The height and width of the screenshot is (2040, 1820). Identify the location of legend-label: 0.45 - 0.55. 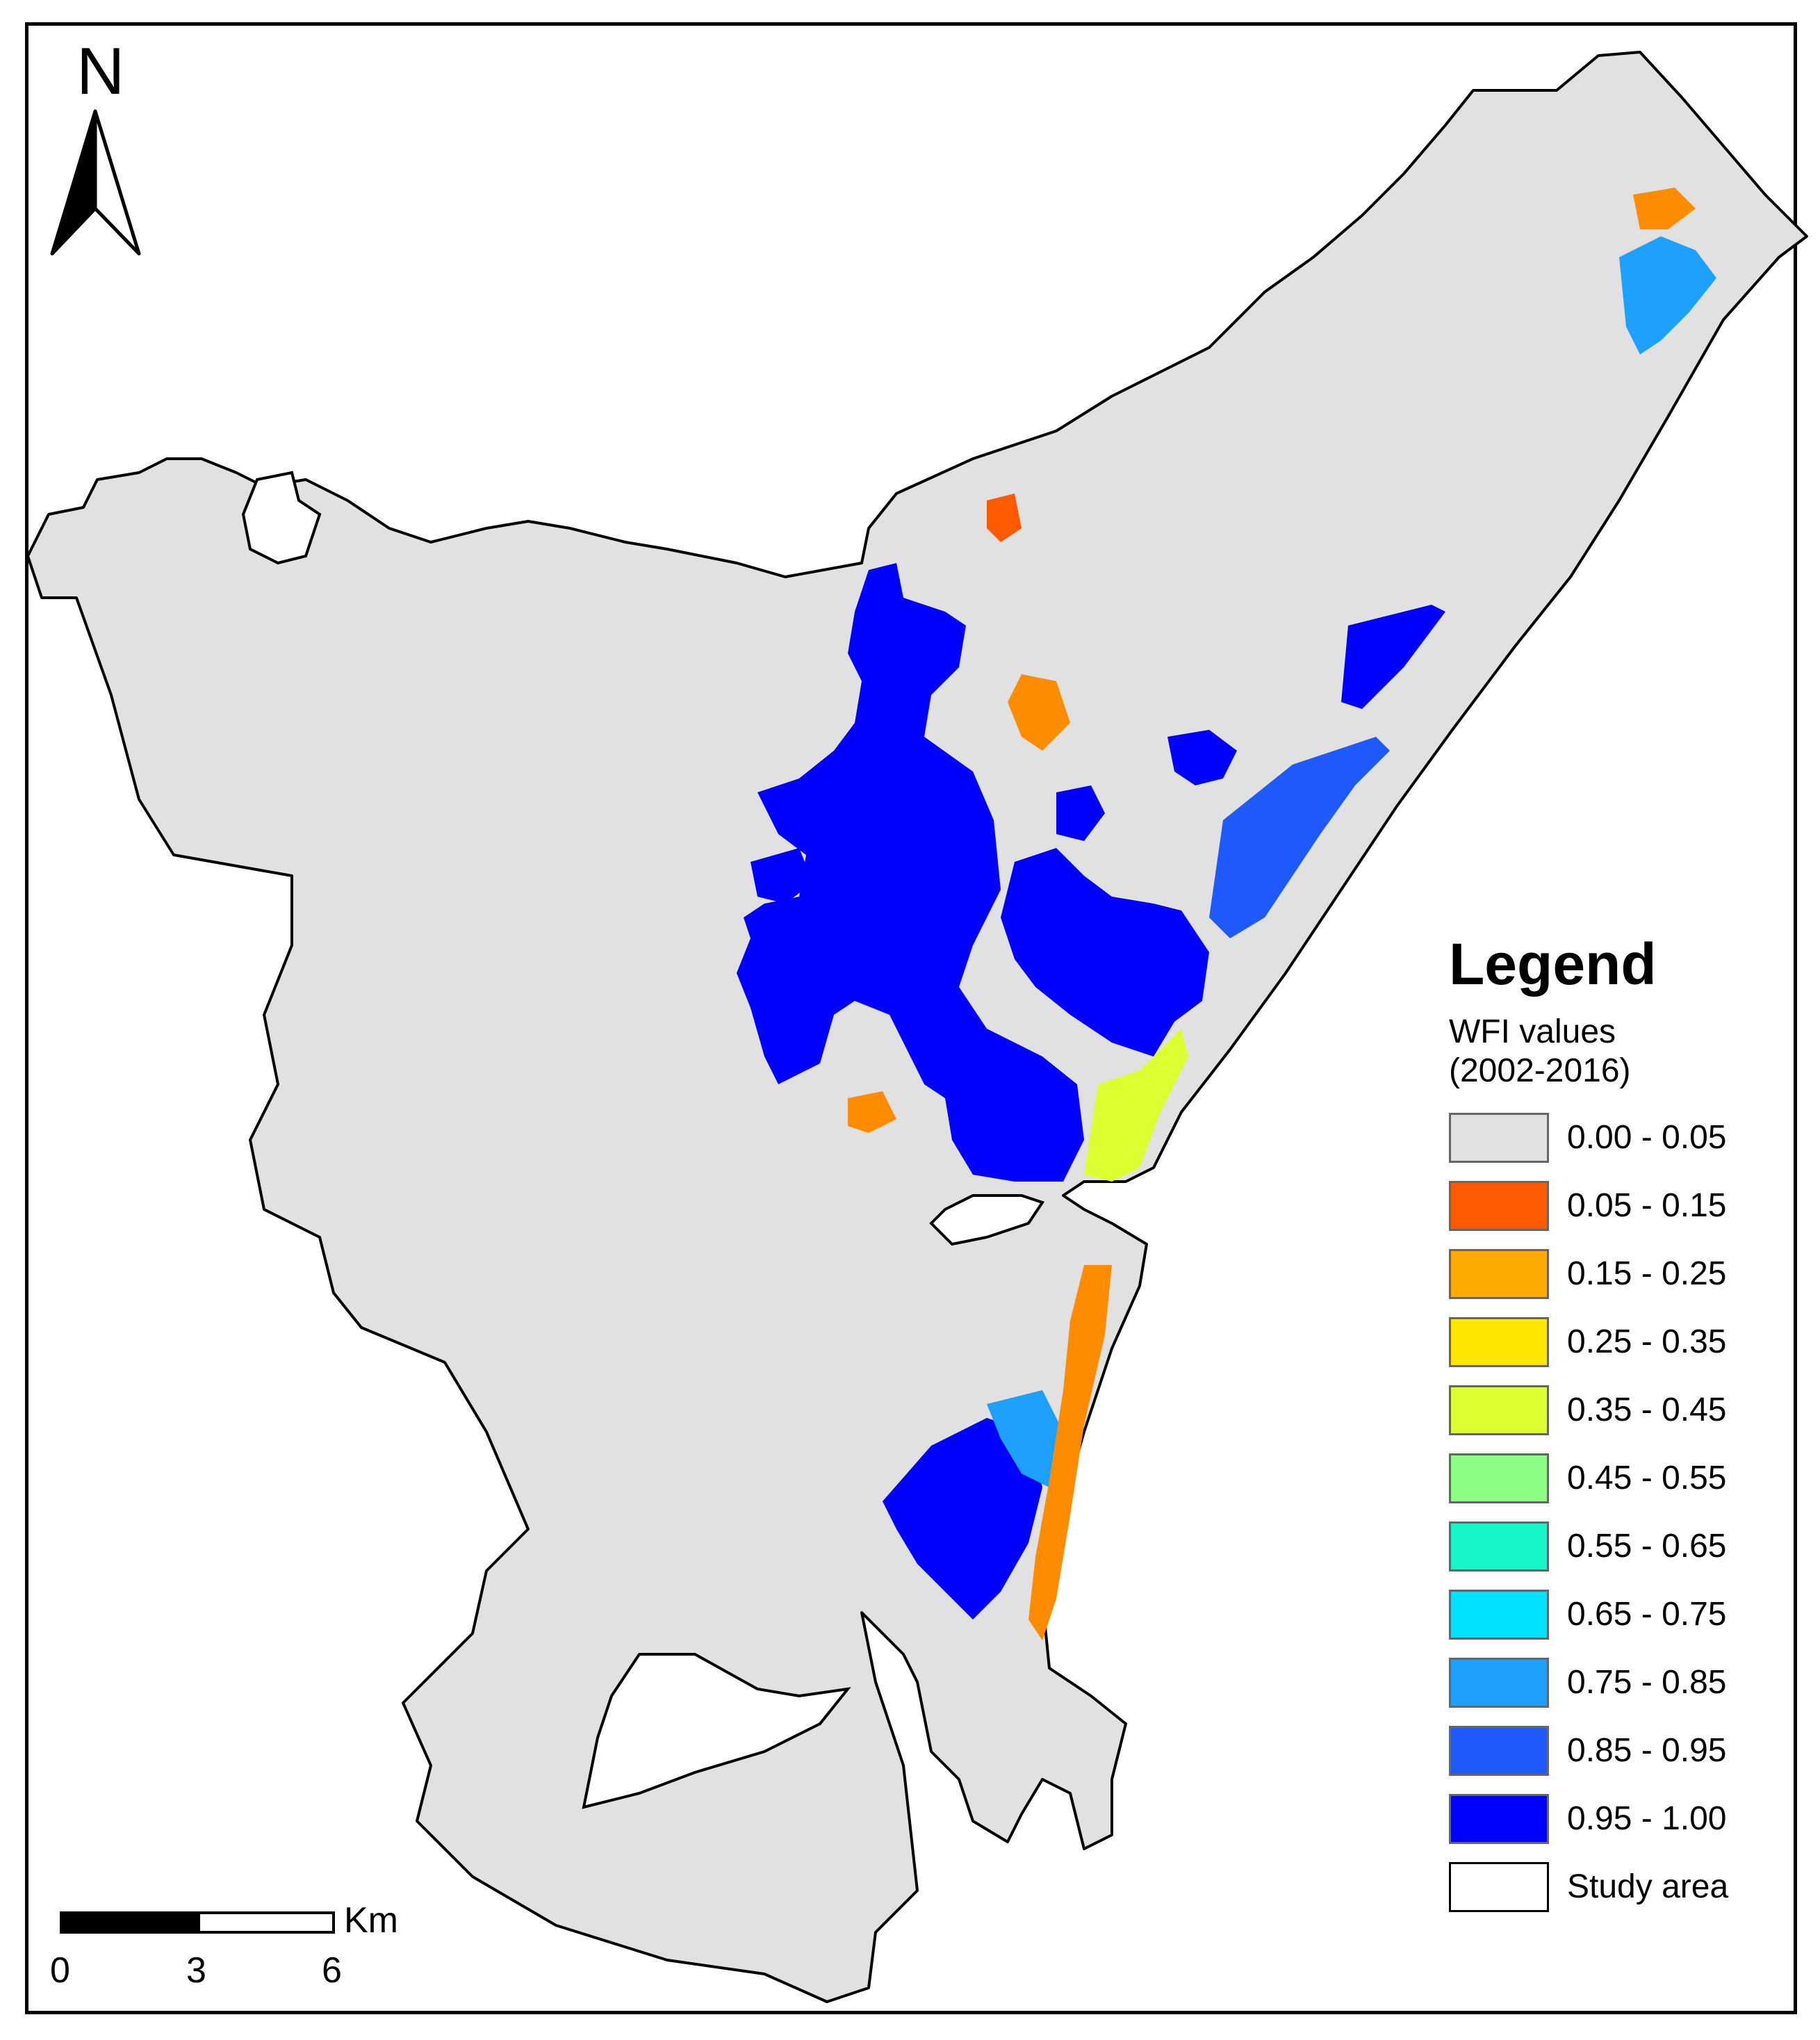
(1647, 1478).